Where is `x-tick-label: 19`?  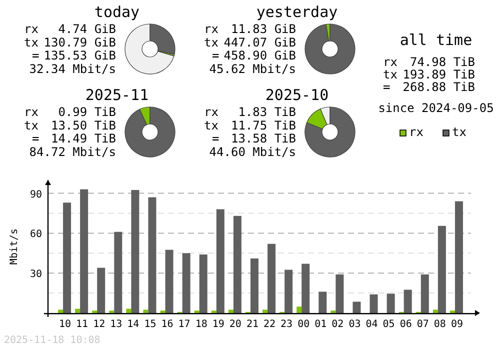 x-tick-label: 19 is located at coordinates (218, 324).